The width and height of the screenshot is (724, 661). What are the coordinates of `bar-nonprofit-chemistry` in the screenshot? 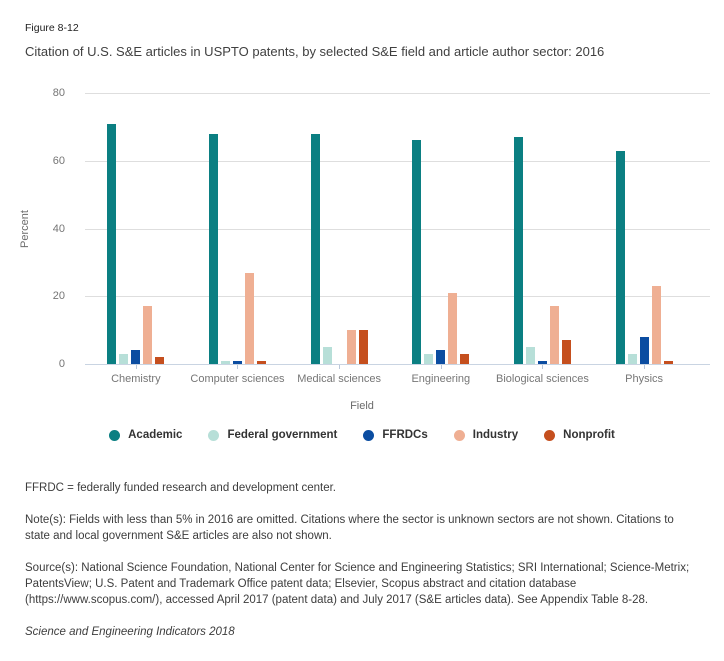 It's located at (160, 360).